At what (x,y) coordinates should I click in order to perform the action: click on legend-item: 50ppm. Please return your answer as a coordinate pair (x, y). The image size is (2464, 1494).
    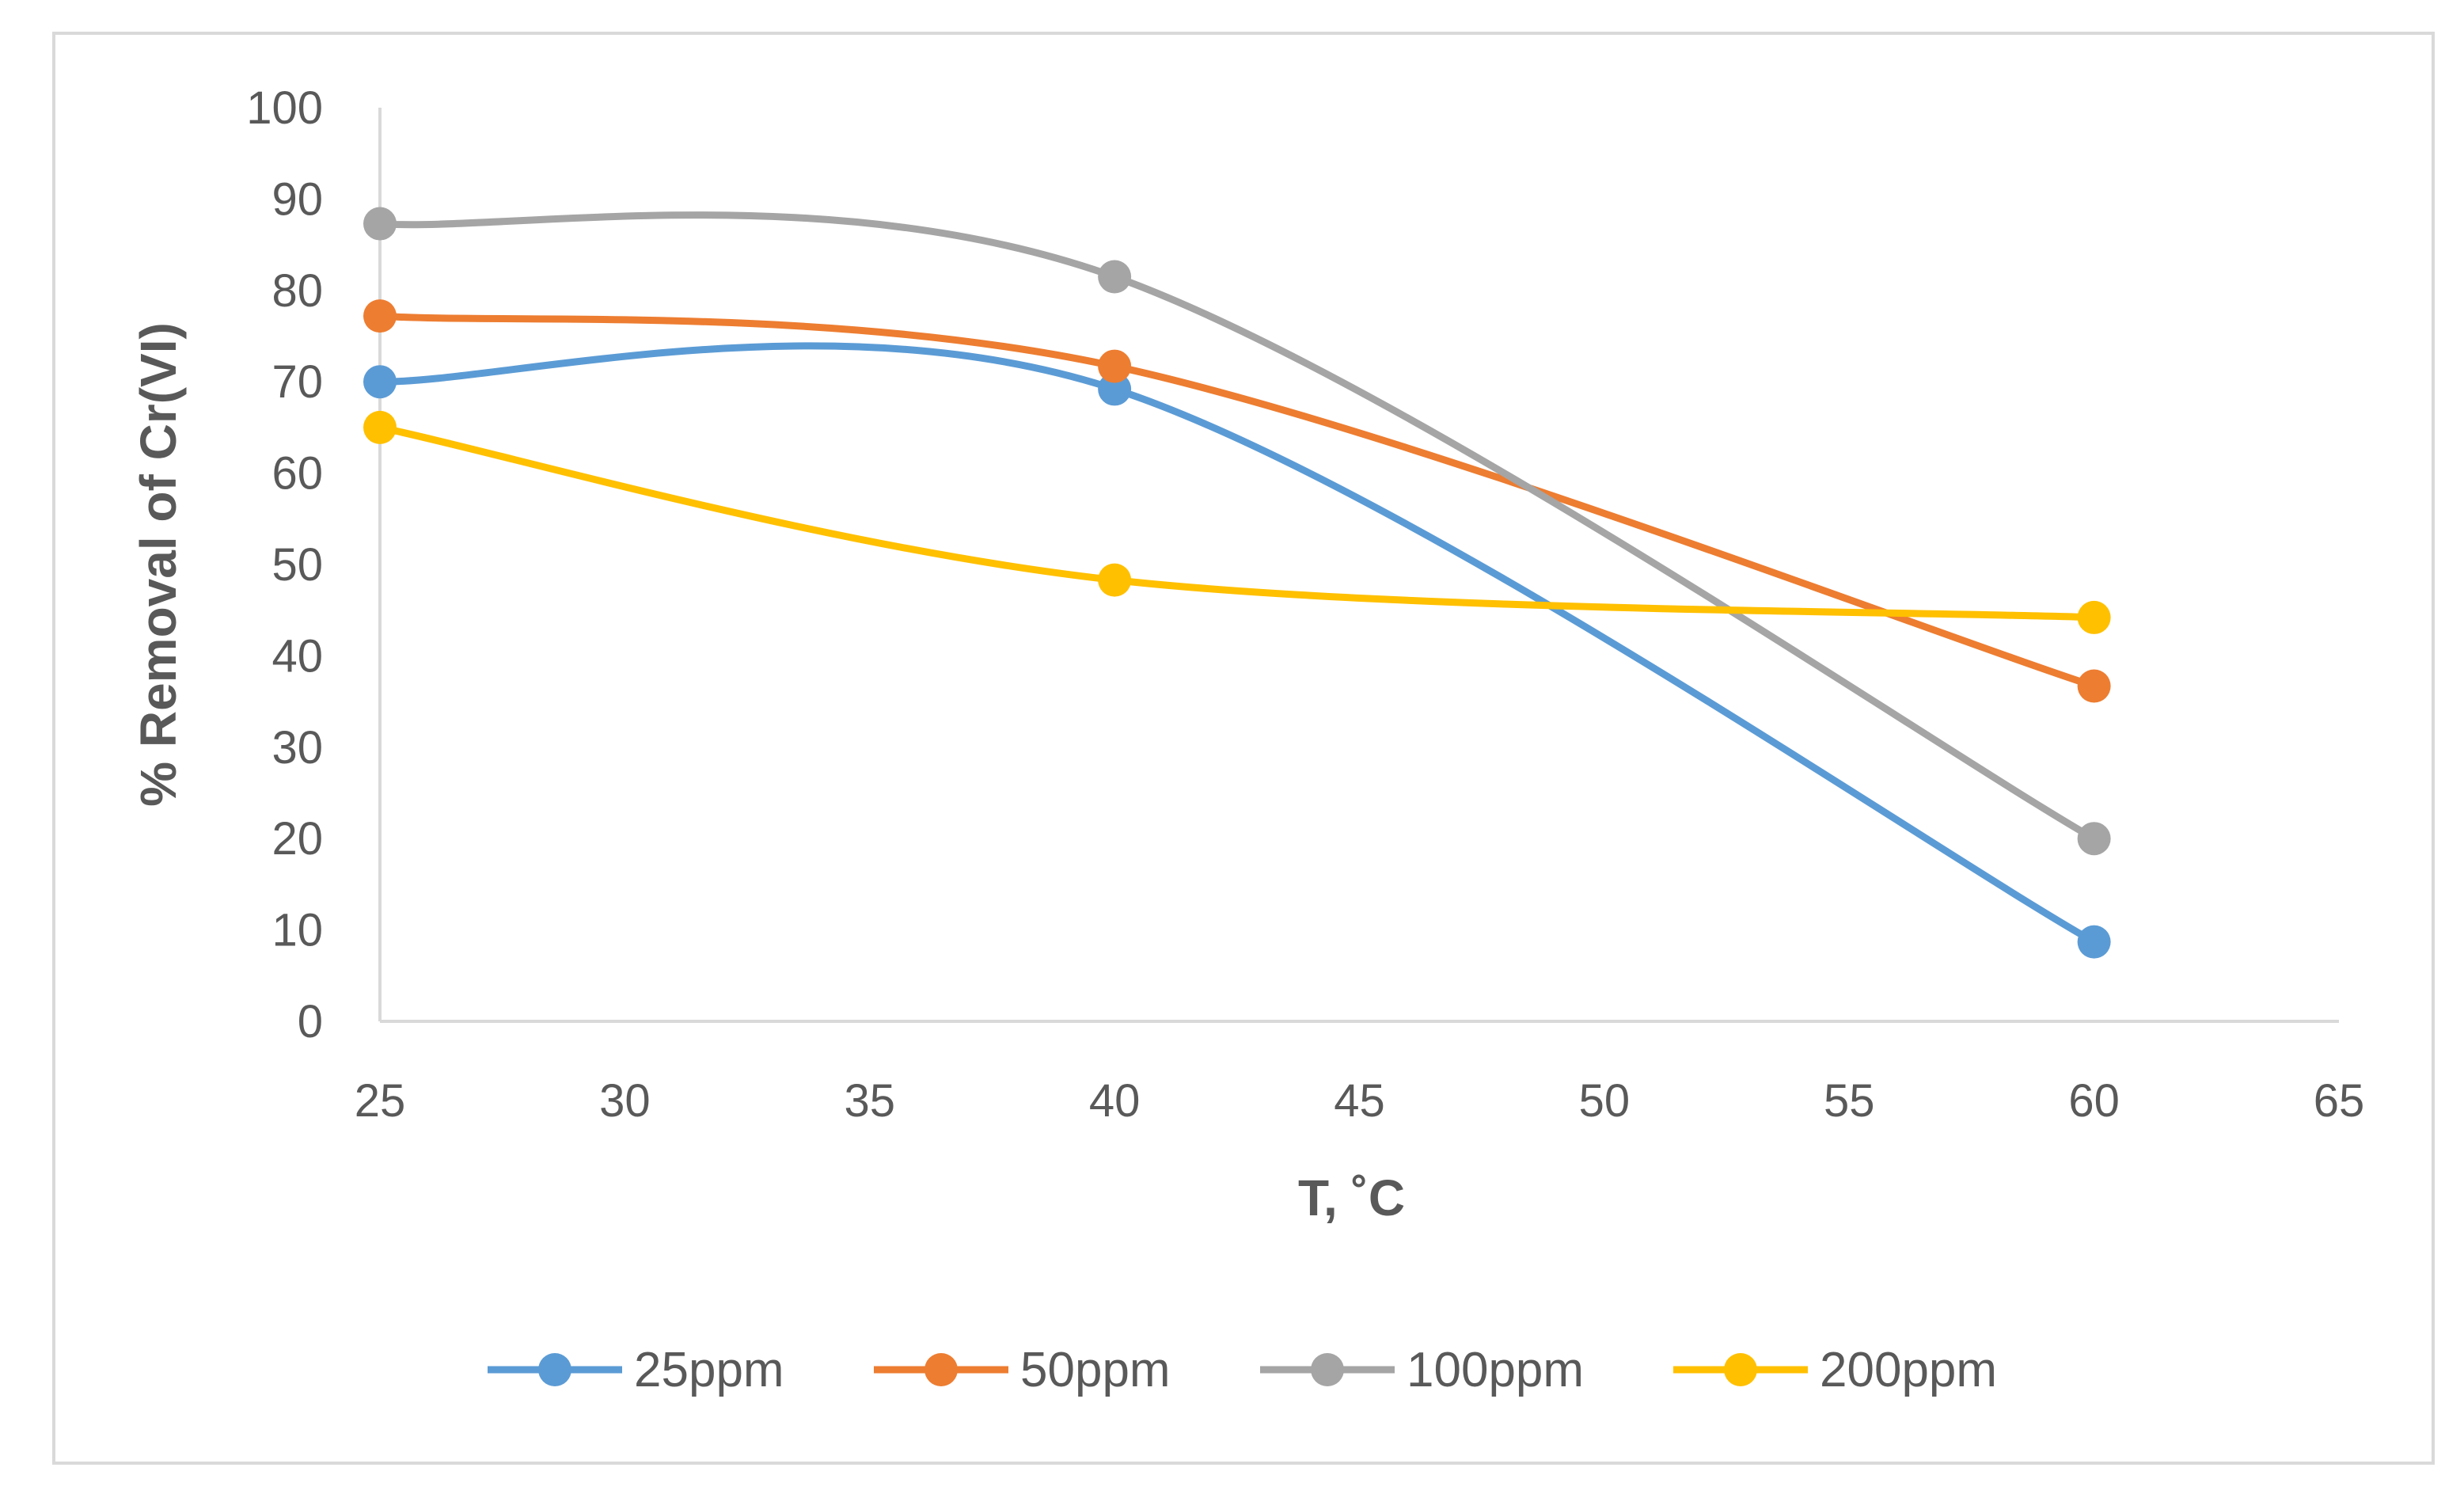
    Looking at the image, I should click on (1022, 1370).